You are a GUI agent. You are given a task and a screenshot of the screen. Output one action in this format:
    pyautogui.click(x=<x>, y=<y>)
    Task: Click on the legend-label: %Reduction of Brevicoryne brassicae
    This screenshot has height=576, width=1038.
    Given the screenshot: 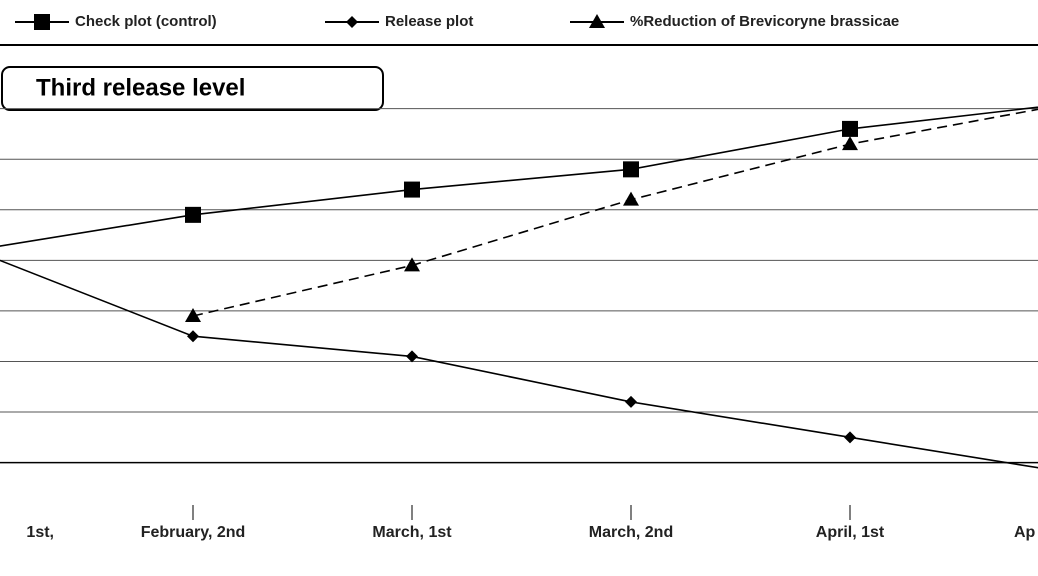 What is the action you would take?
    pyautogui.click(x=764, y=21)
    